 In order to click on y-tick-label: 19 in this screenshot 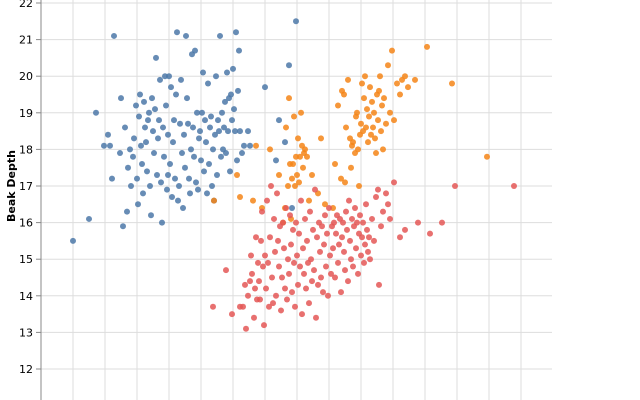, I will do `click(26, 113)`.